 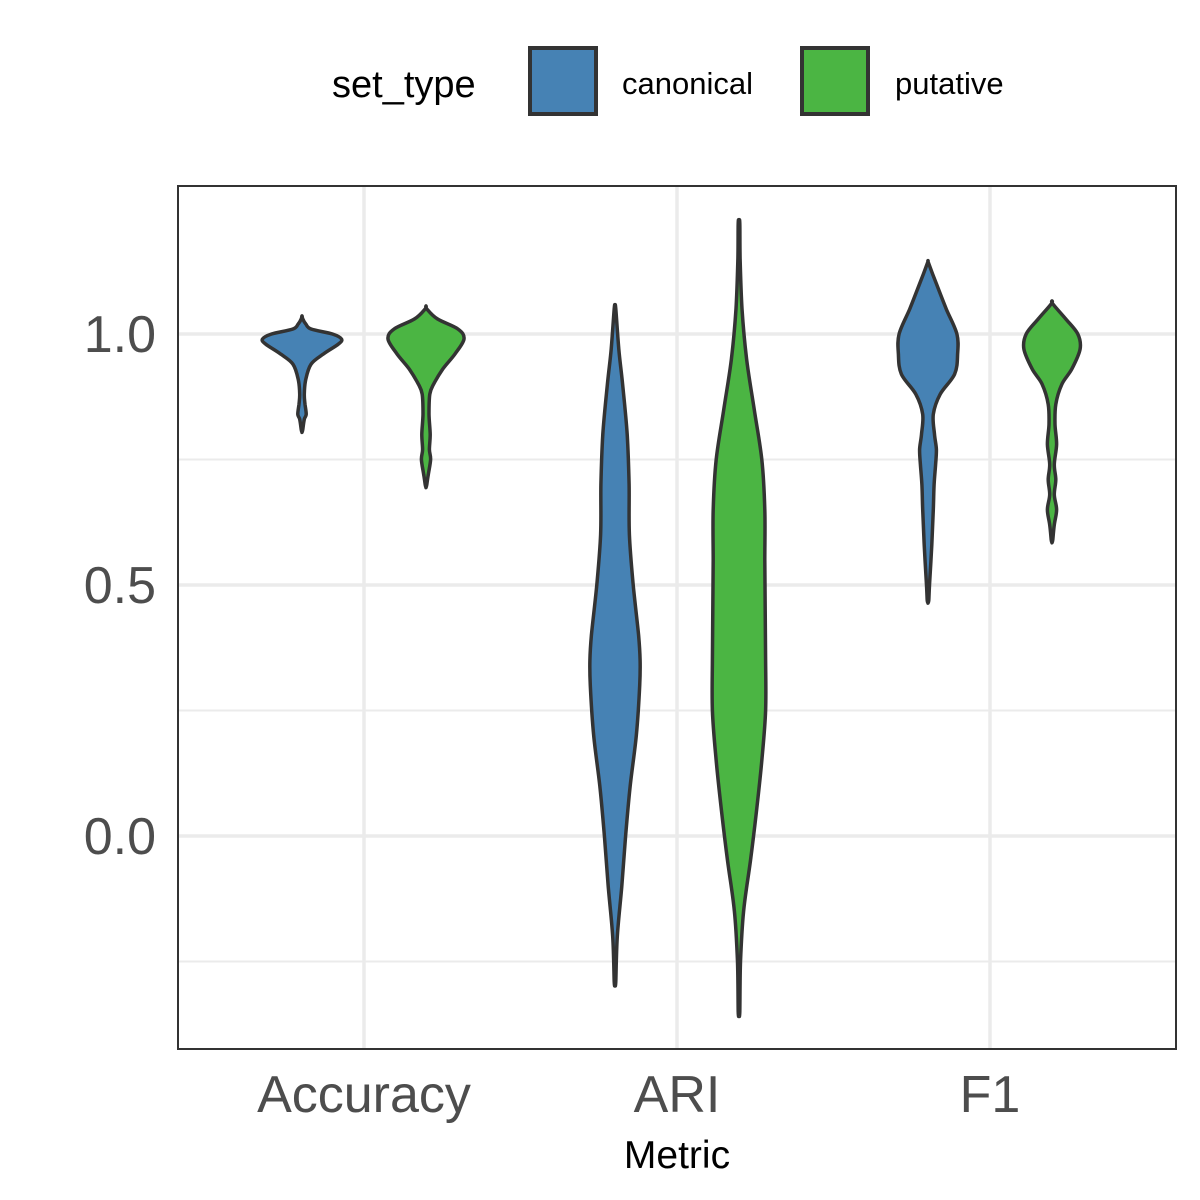 I want to click on y-tick-label: 1.0, so click(x=120, y=335).